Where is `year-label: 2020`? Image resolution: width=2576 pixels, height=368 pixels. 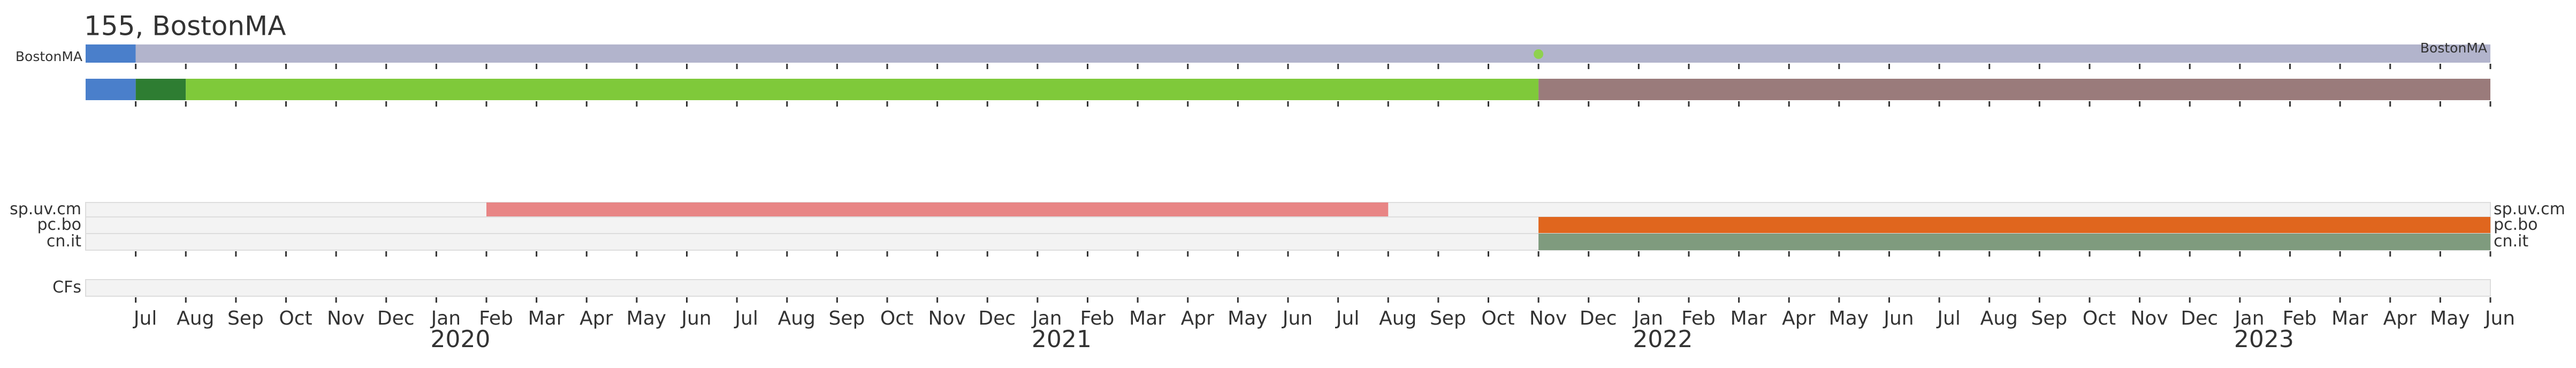
year-label: 2020 is located at coordinates (460, 339).